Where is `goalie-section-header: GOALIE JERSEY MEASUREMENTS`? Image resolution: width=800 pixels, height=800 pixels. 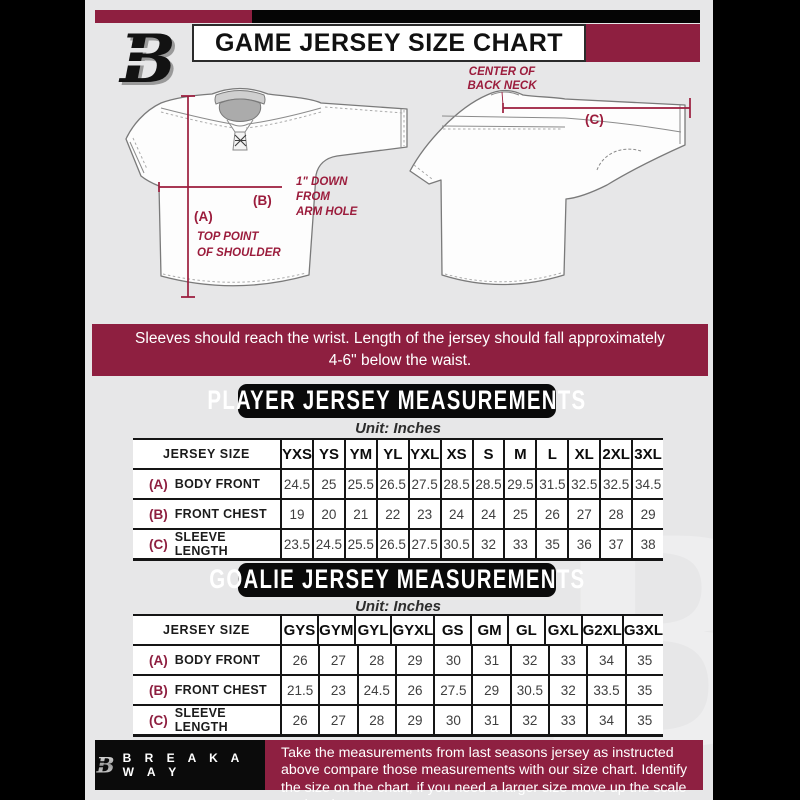 goalie-section-header: GOALIE JERSEY MEASUREMENTS is located at coordinates (396, 580).